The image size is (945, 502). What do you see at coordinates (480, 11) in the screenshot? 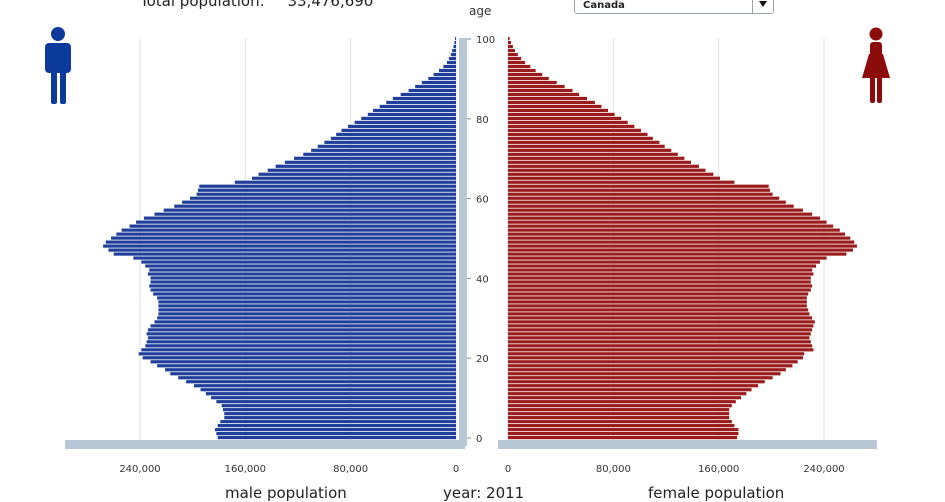
I see `age-axis-title: age` at bounding box center [480, 11].